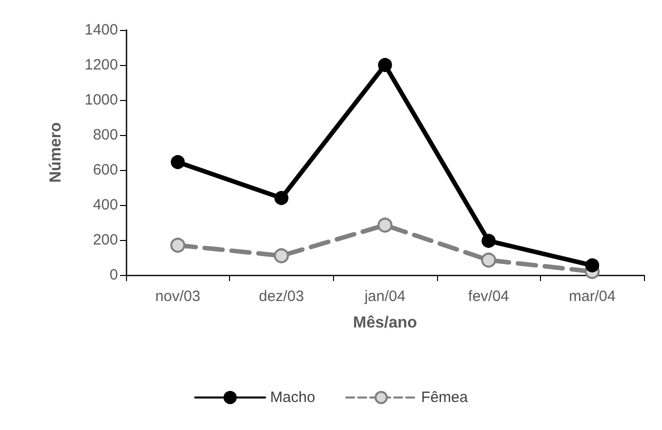 The image size is (662, 430). Describe the element at coordinates (177, 296) in the screenshot. I see `x-tick-label: nov/03` at that location.